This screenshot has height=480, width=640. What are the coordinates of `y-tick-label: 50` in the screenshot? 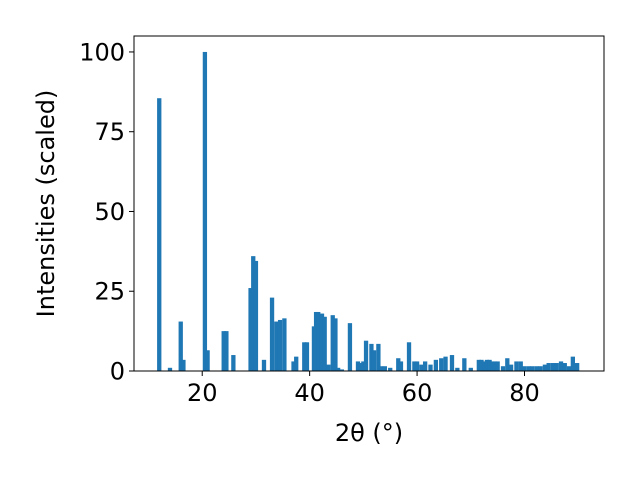 It's located at (109, 212).